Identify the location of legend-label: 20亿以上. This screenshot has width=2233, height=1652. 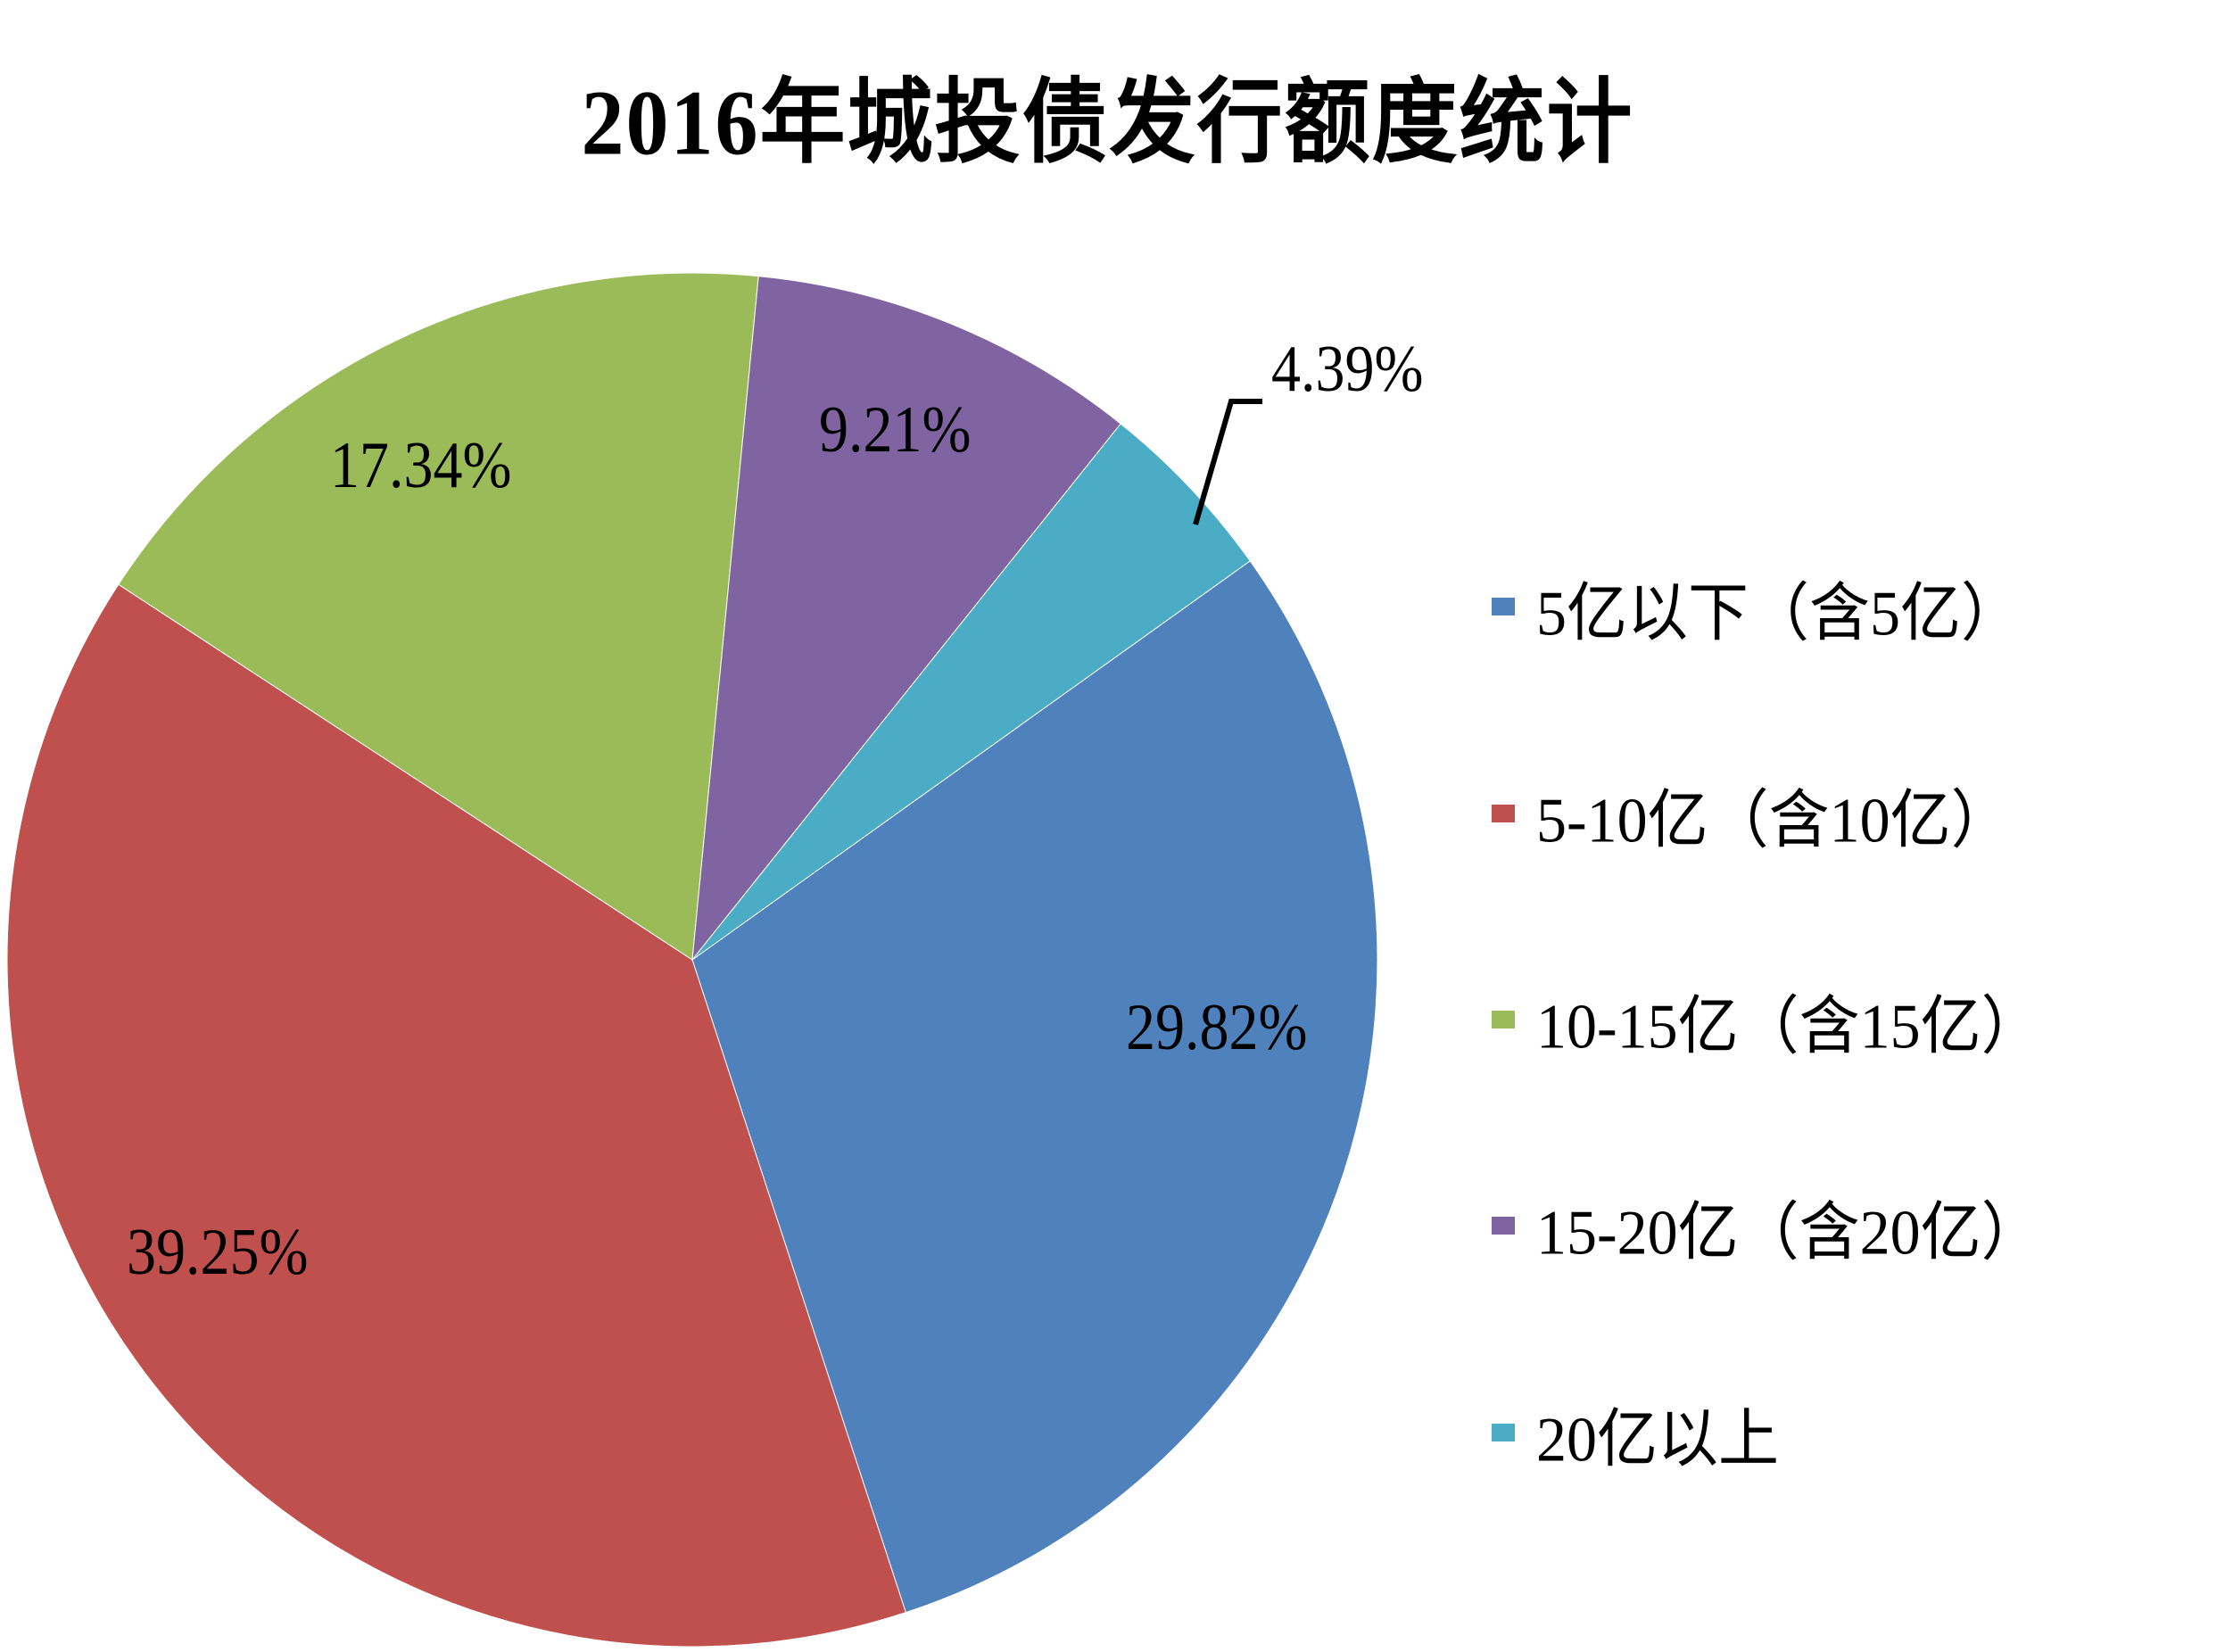
(1658, 1438).